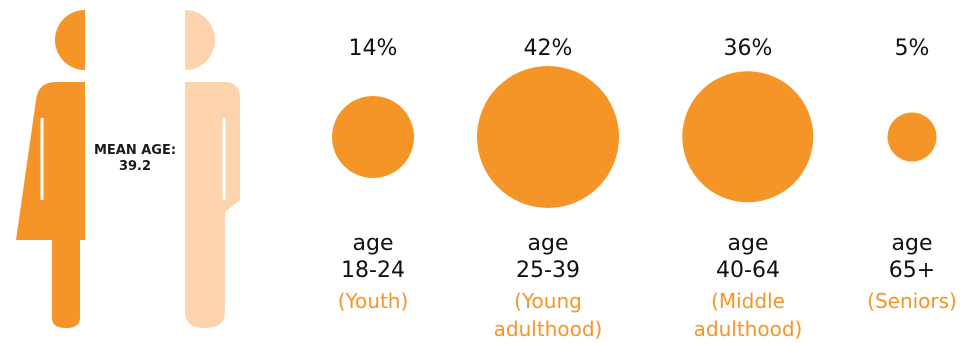 The image size is (964, 343). What do you see at coordinates (50, 169) in the screenshot?
I see `woman-half-icon` at bounding box center [50, 169].